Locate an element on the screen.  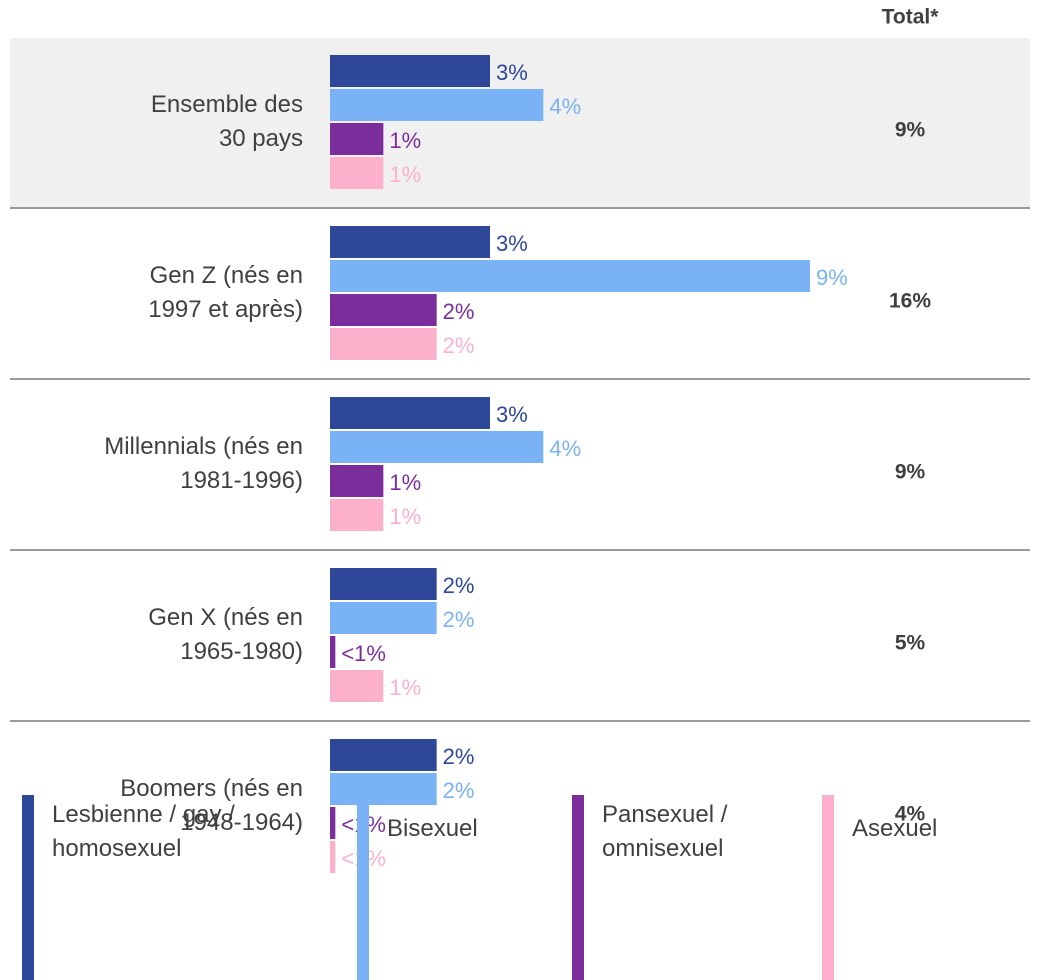
value-label: 9% is located at coordinates (832, 277).